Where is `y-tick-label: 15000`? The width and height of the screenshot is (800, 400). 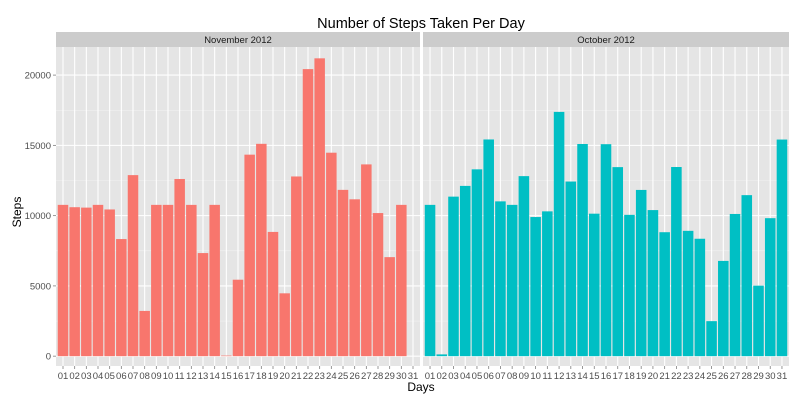 y-tick-label: 15000 is located at coordinates (38, 146).